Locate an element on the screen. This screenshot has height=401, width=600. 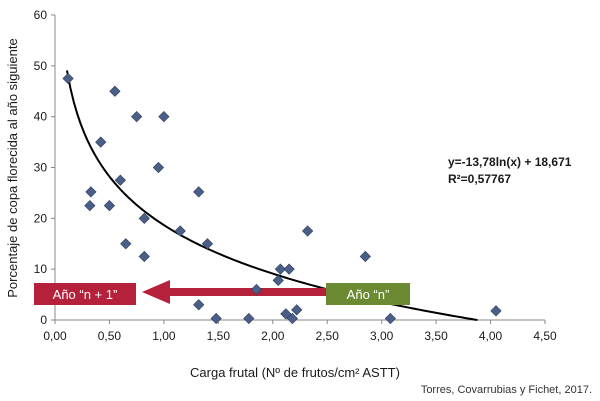
source-citation: Torres, Covarrubias y Fichet, 2017. is located at coordinates (506, 390).